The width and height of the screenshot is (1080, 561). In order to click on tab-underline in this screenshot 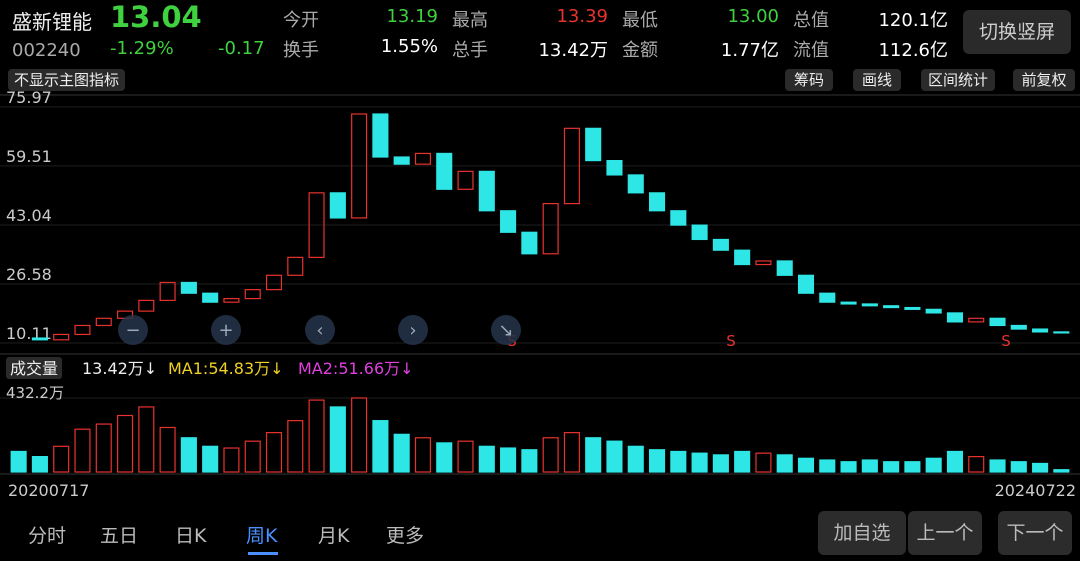, I will do `click(263, 553)`.